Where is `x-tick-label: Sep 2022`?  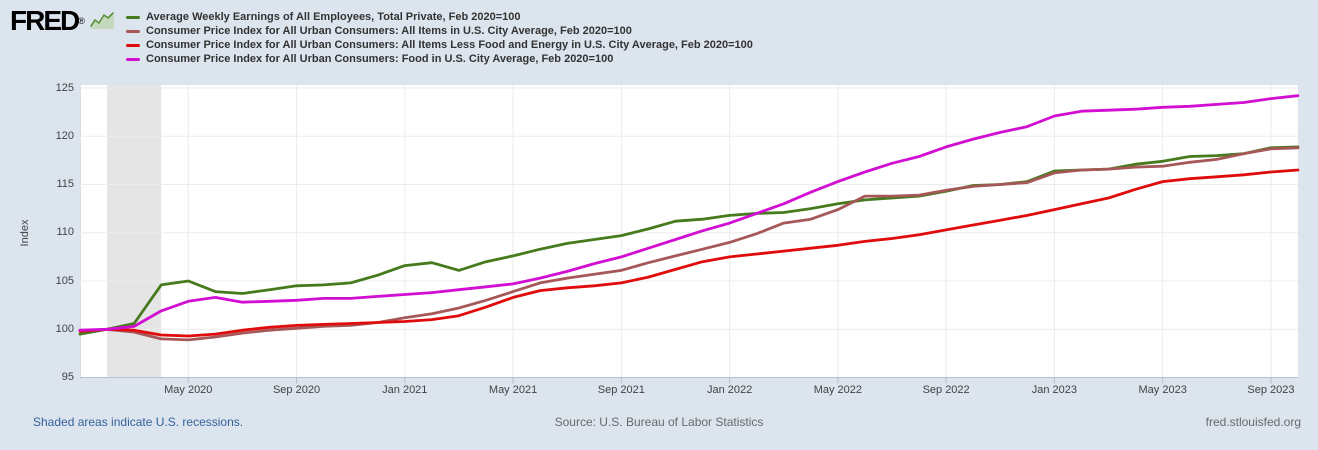 x-tick-label: Sep 2022 is located at coordinates (946, 390).